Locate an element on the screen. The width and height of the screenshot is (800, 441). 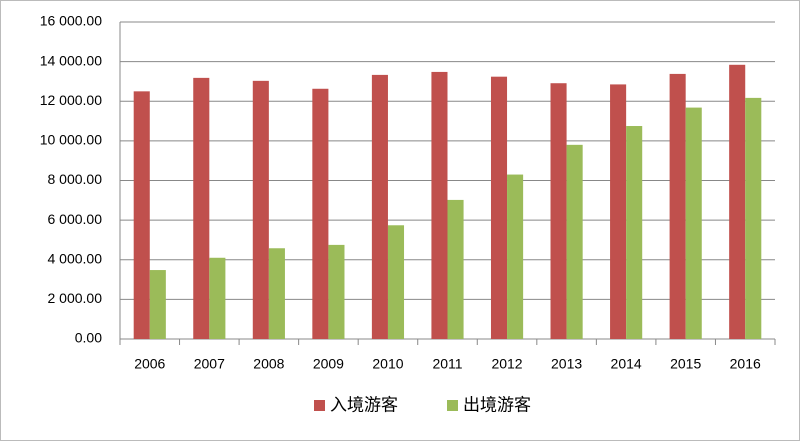
x-tick-label: 2010 is located at coordinates (387, 364).